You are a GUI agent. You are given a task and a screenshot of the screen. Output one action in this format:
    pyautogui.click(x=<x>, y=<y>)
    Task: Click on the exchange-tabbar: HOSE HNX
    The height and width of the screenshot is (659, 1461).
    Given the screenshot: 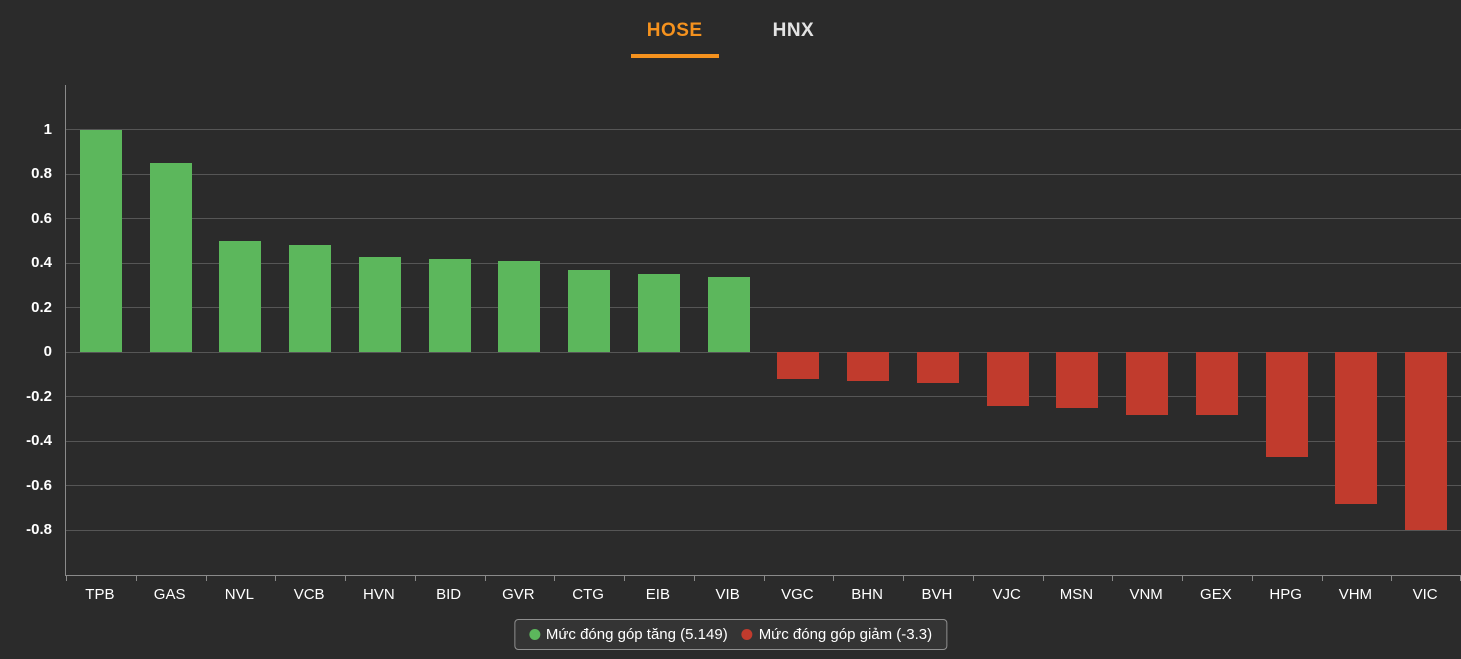 What is the action you would take?
    pyautogui.click(x=730, y=37)
    